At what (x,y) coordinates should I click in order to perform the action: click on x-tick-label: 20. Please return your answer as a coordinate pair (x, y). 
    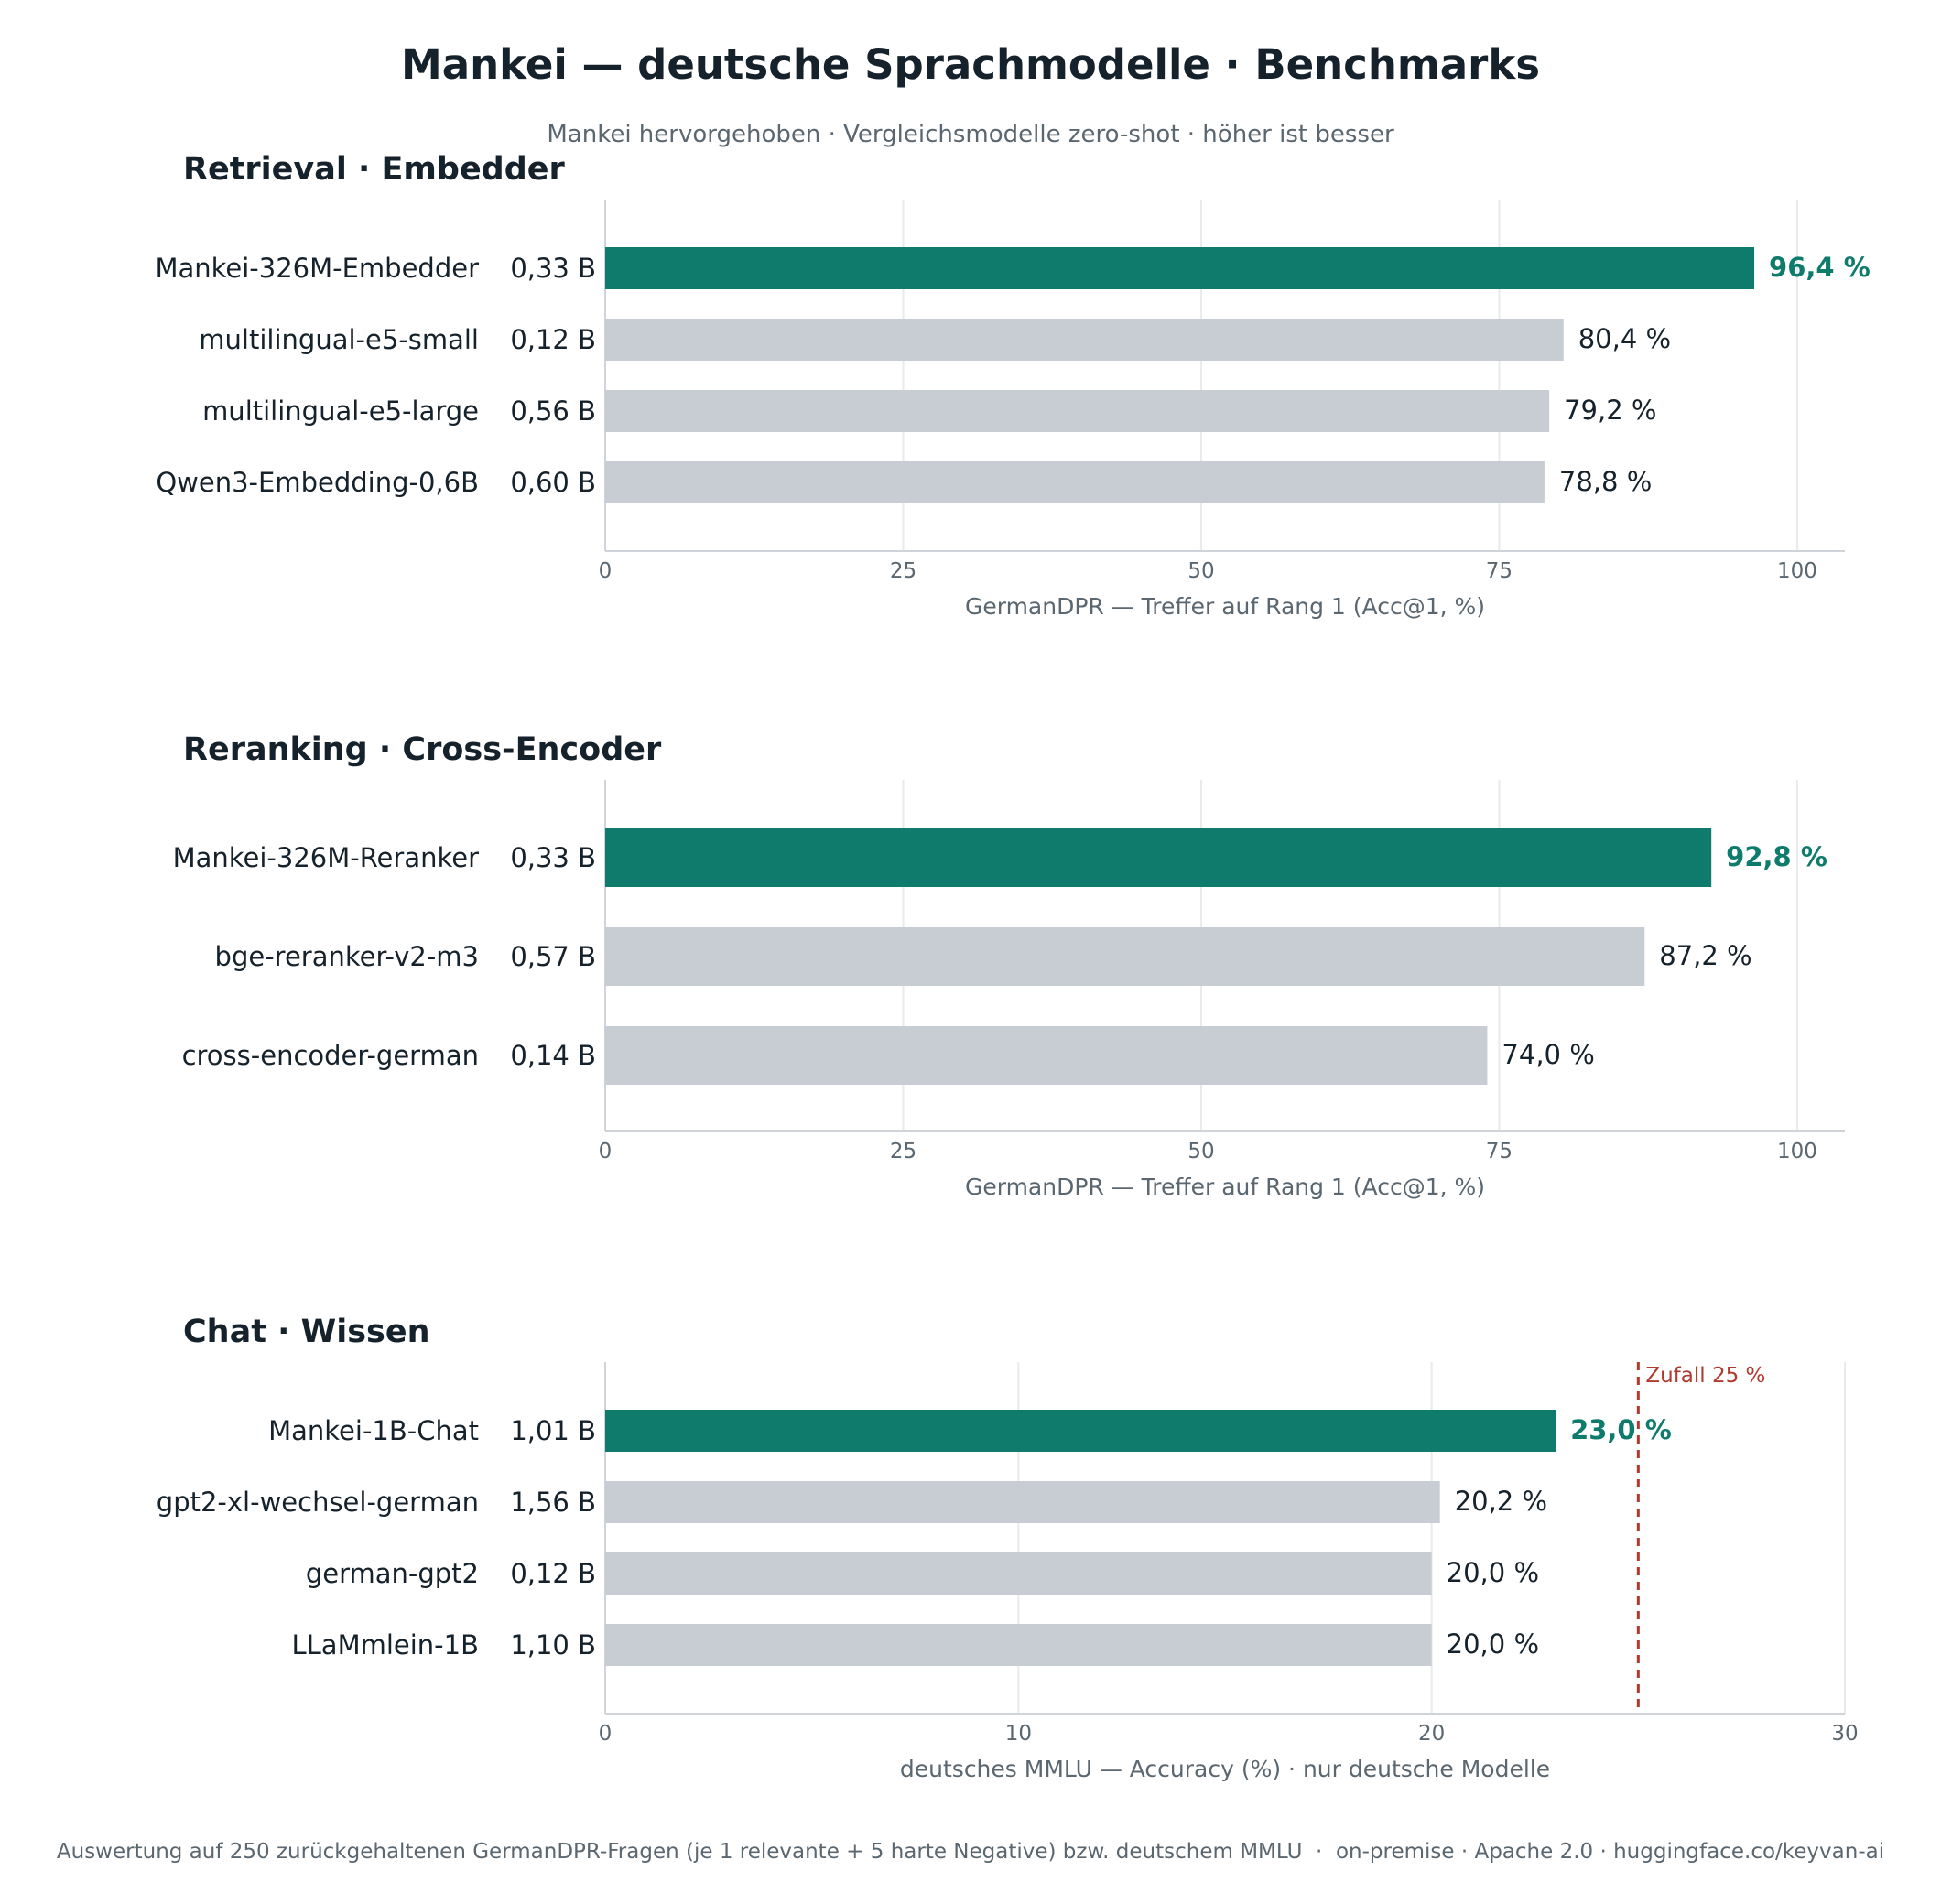
    Looking at the image, I should click on (1431, 1734).